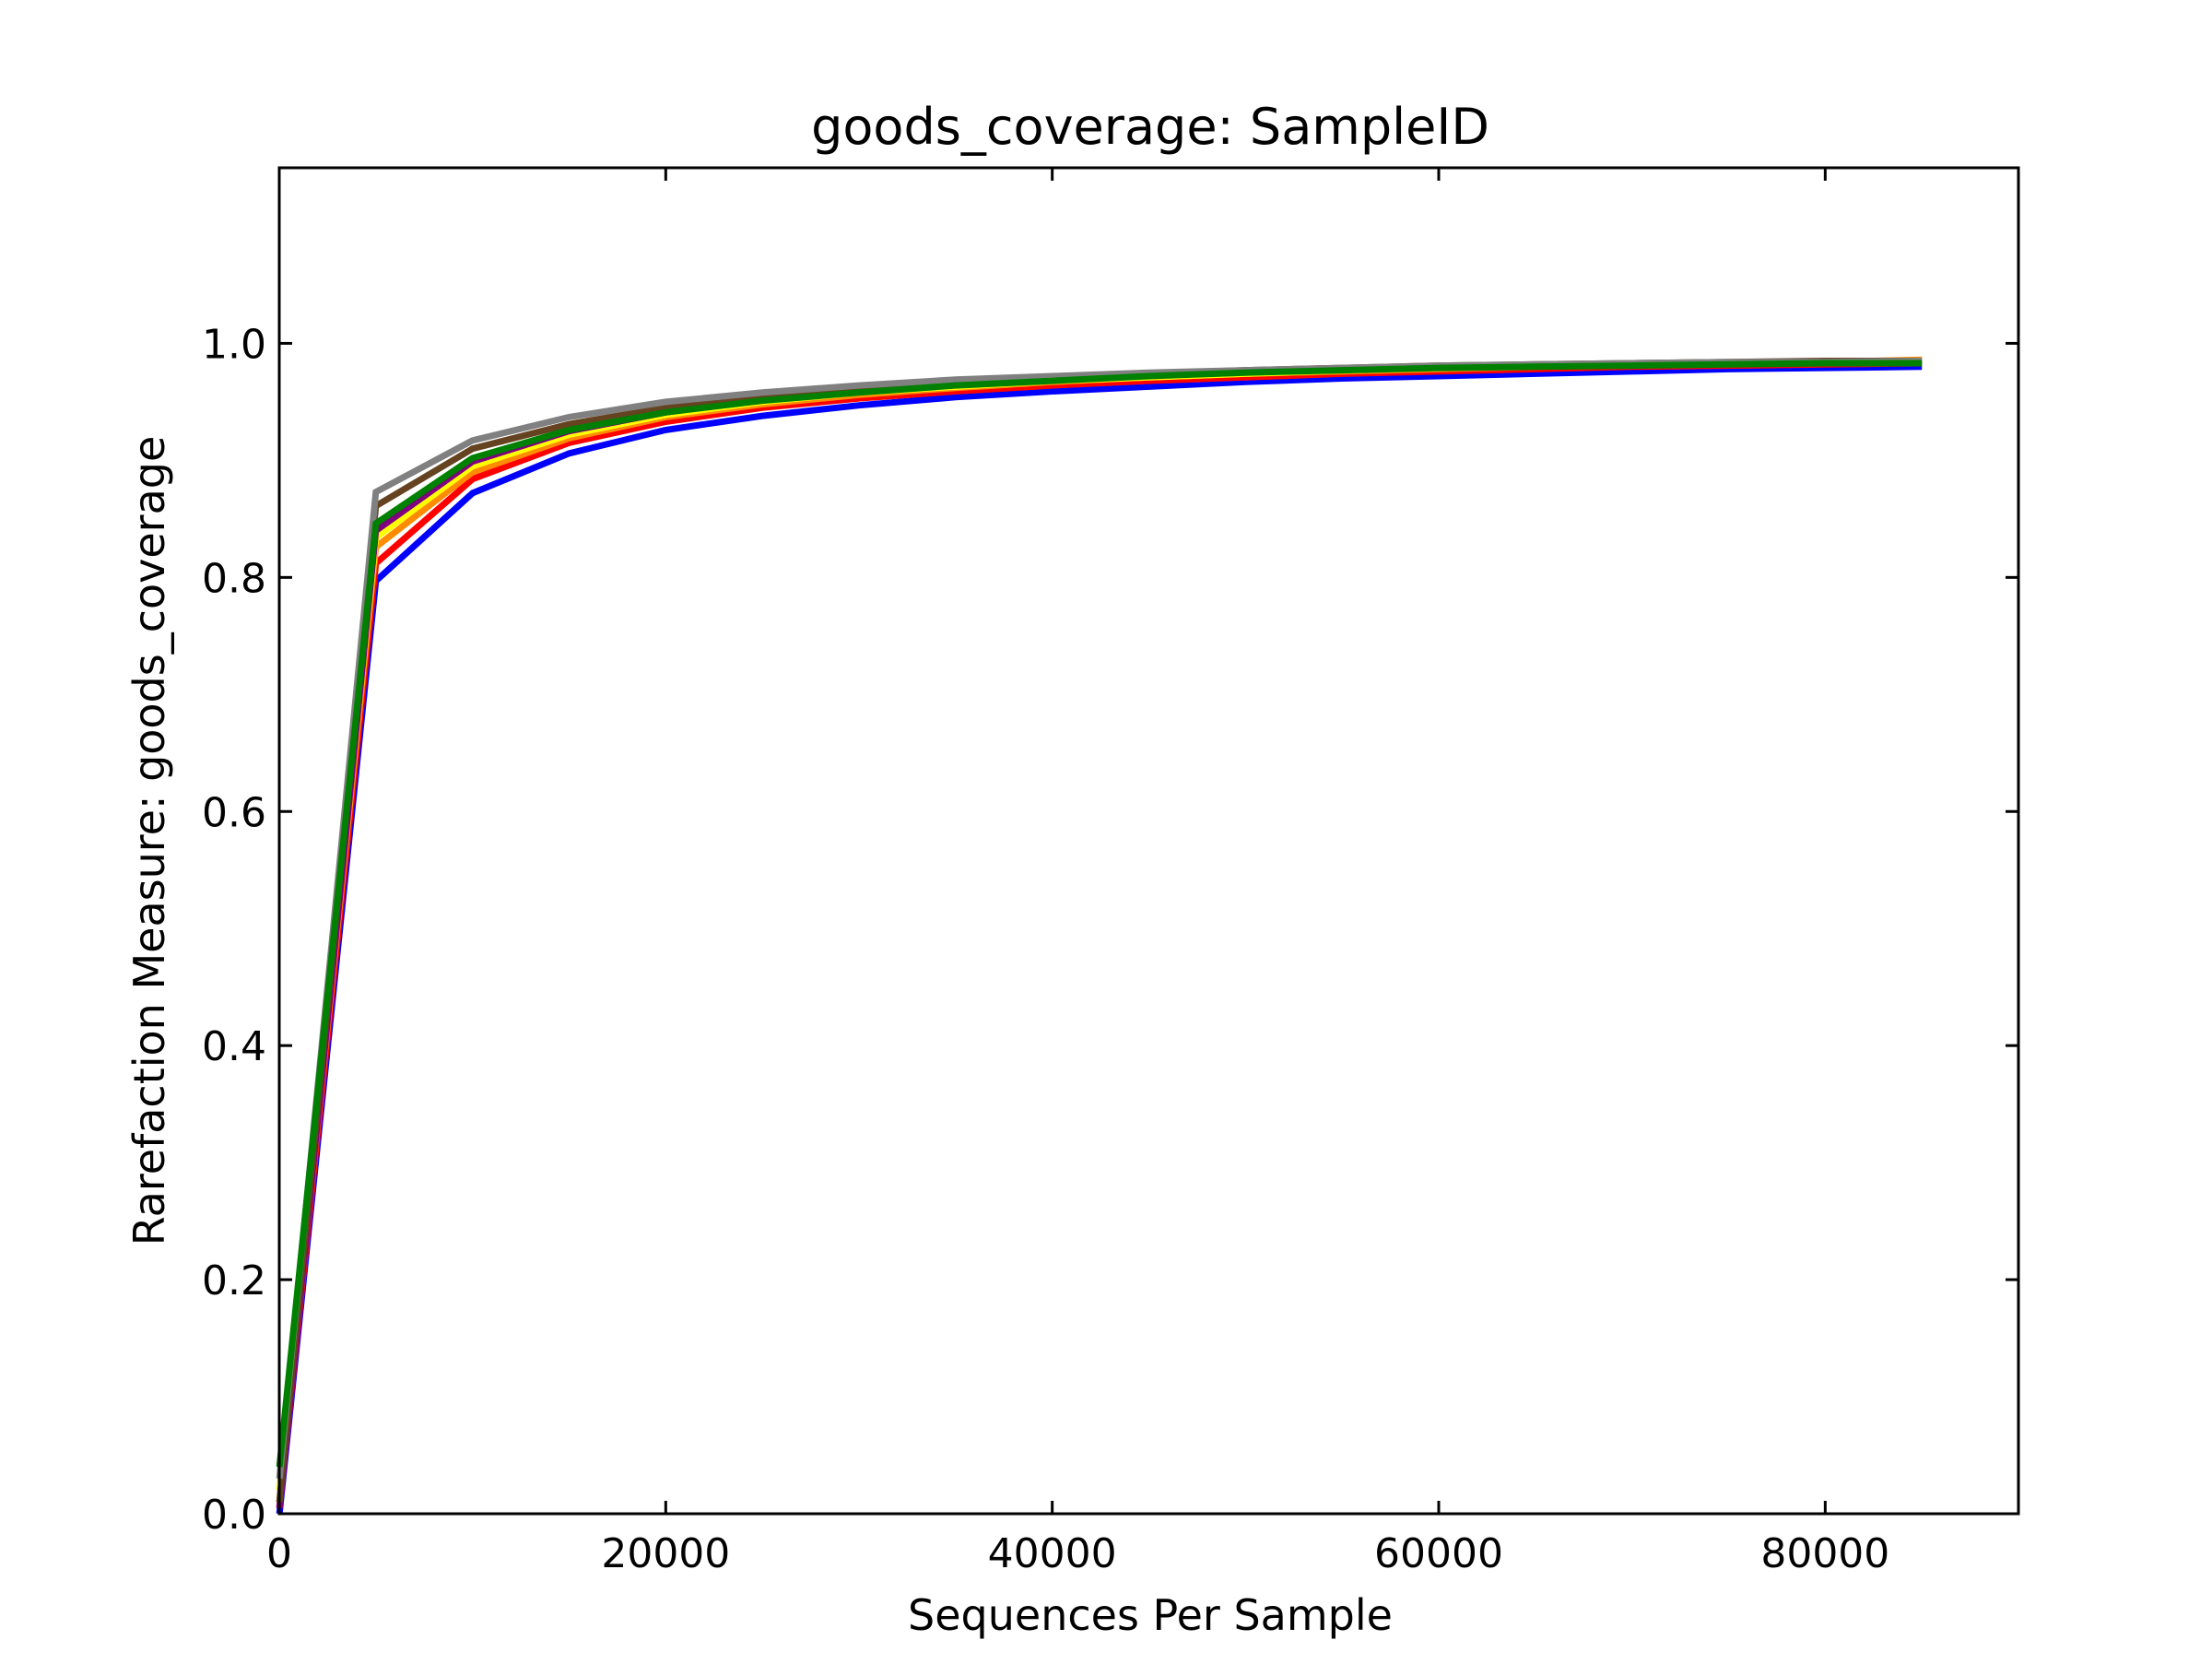  Describe the element at coordinates (234, 344) in the screenshot. I see `y-tick-label: 1.0` at that location.